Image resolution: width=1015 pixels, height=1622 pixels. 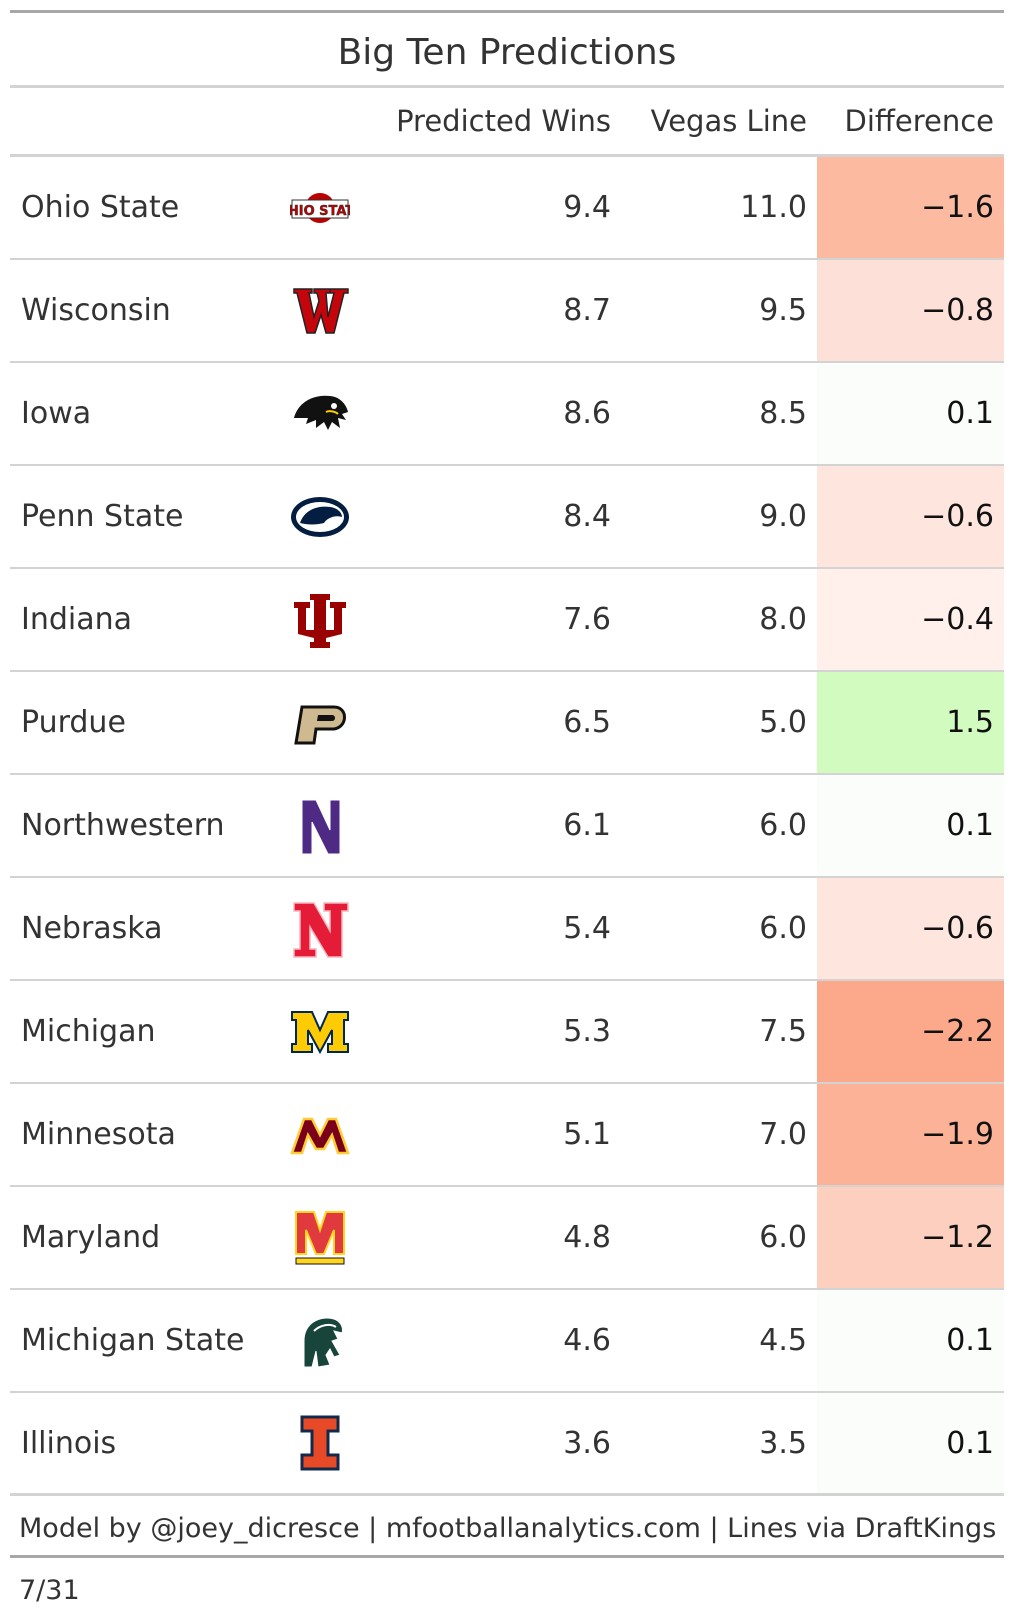 What do you see at coordinates (587, 1237) in the screenshot?
I see `predicted-wins: 4.8` at bounding box center [587, 1237].